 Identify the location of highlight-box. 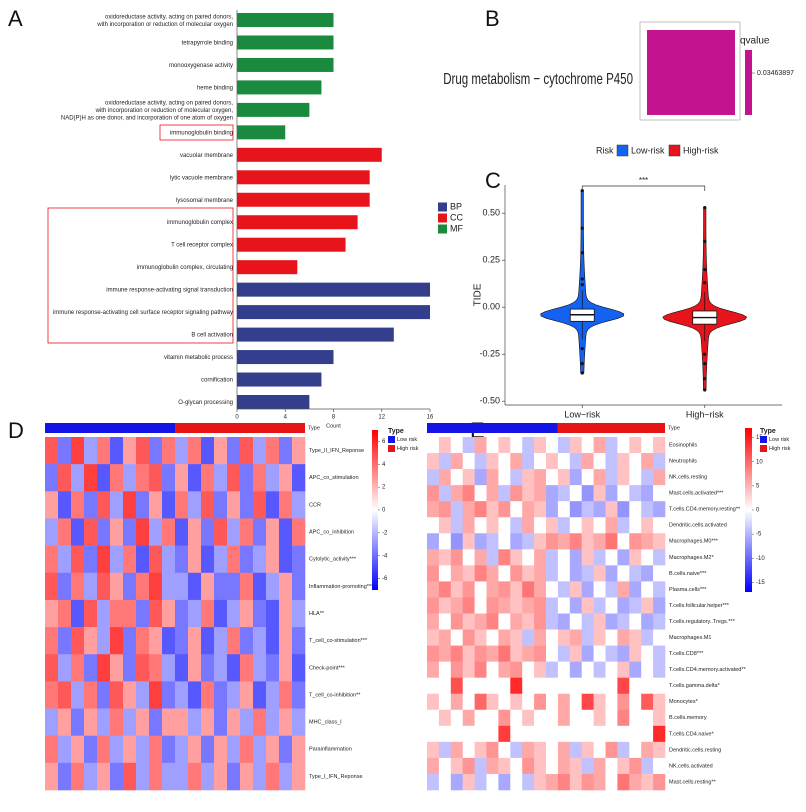
(140, 275).